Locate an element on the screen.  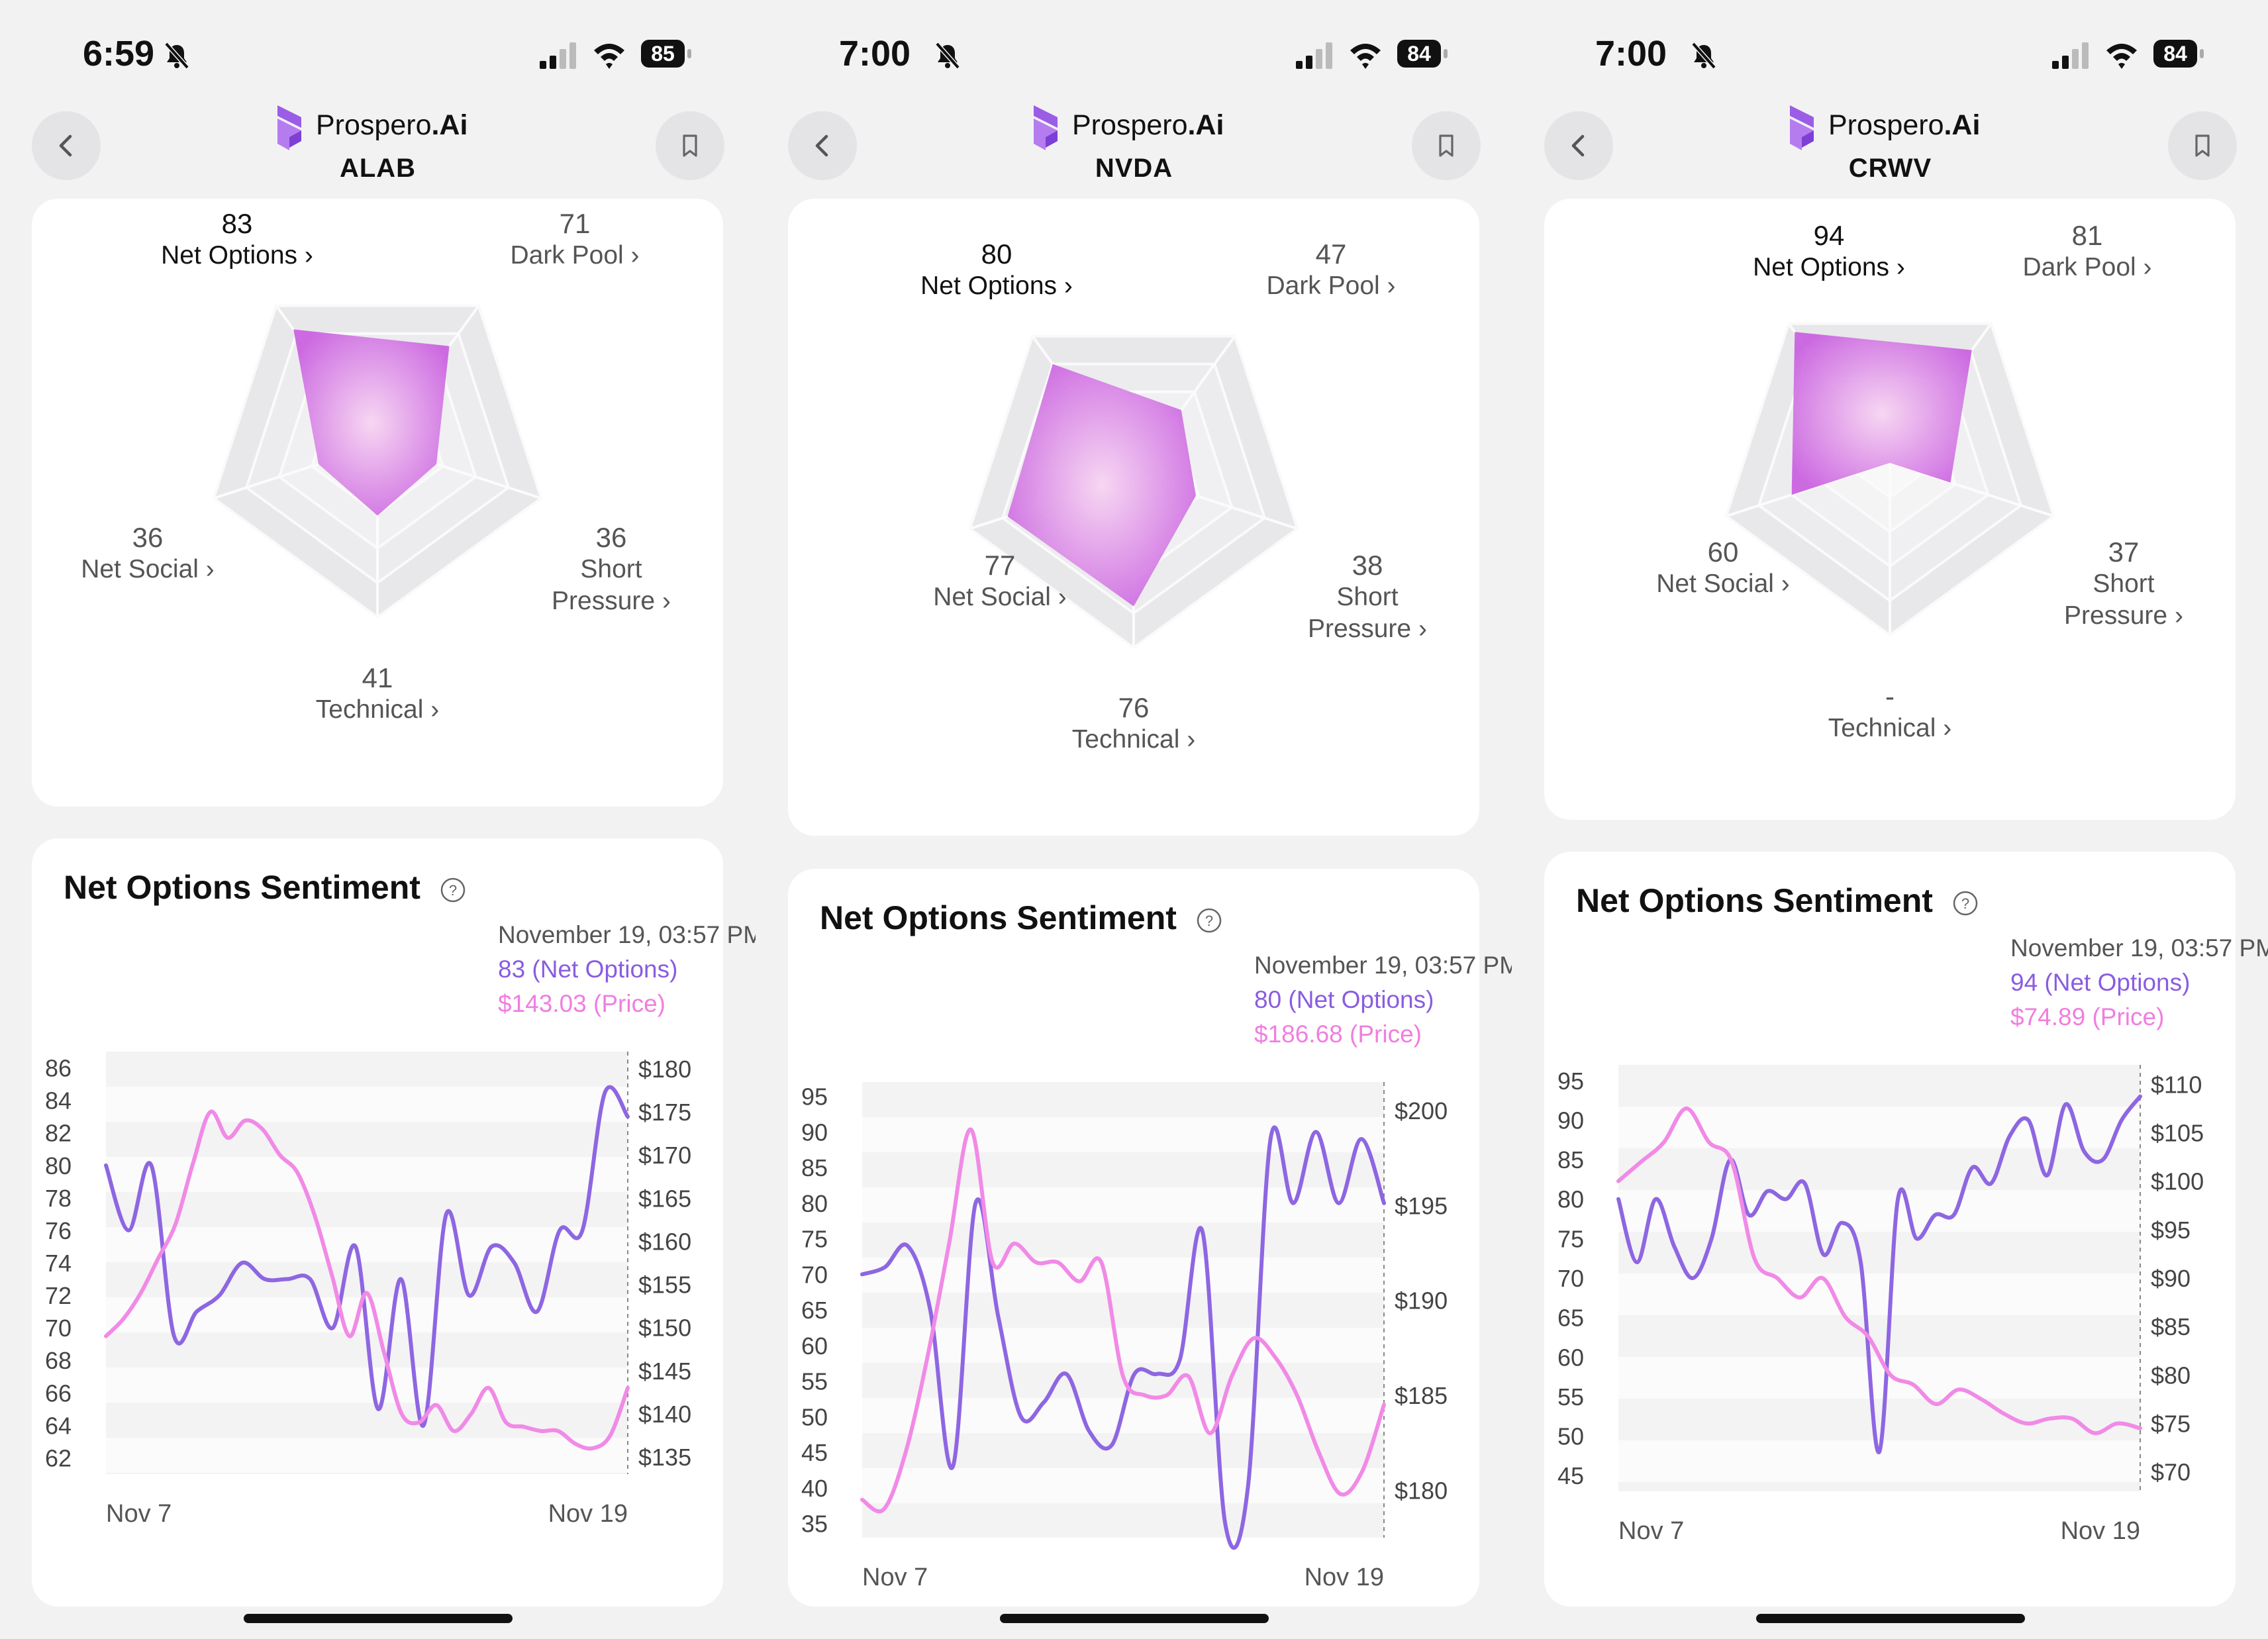
right-axis-tick: $140 is located at coordinates (665, 1414).